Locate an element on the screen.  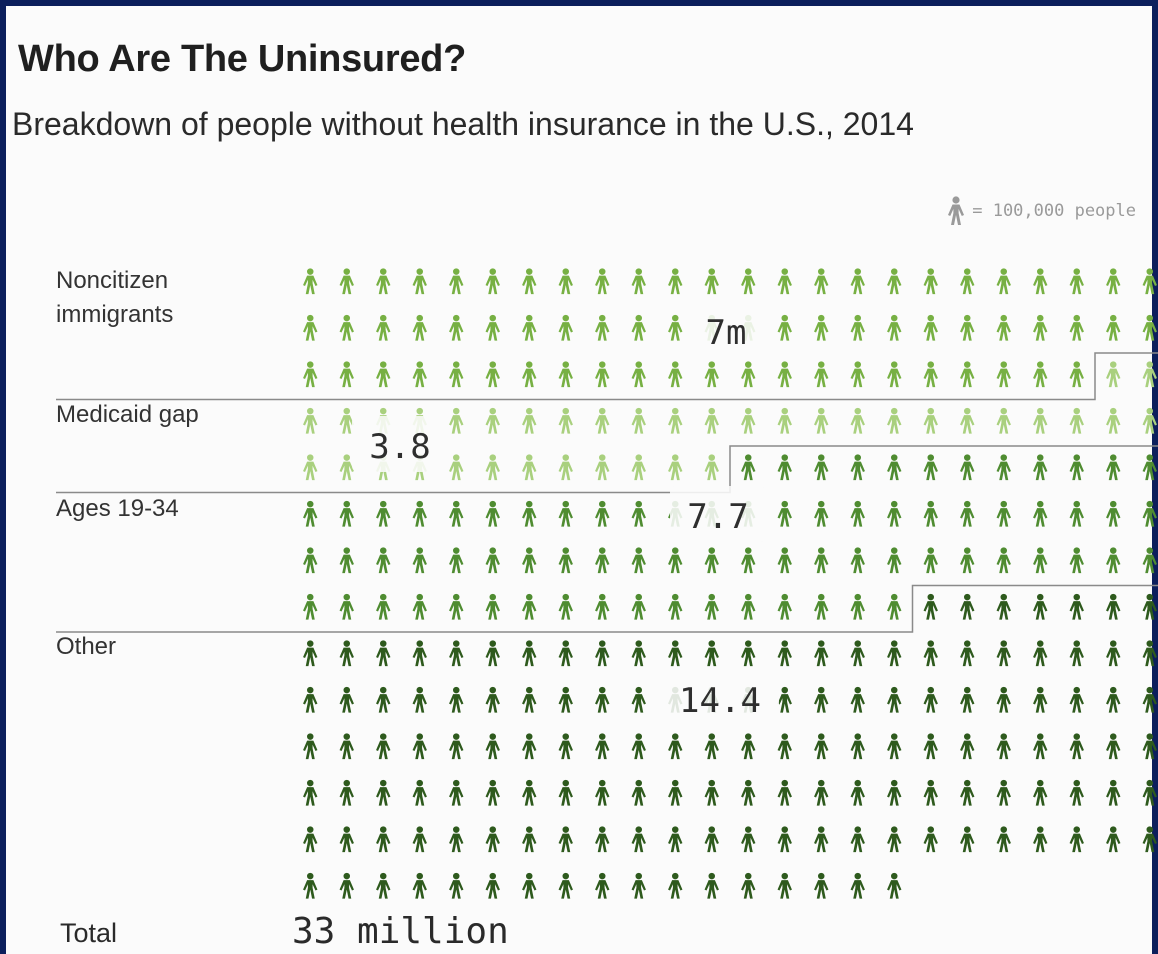
category-label-ages: Ages 19-34 is located at coordinates (117, 508).